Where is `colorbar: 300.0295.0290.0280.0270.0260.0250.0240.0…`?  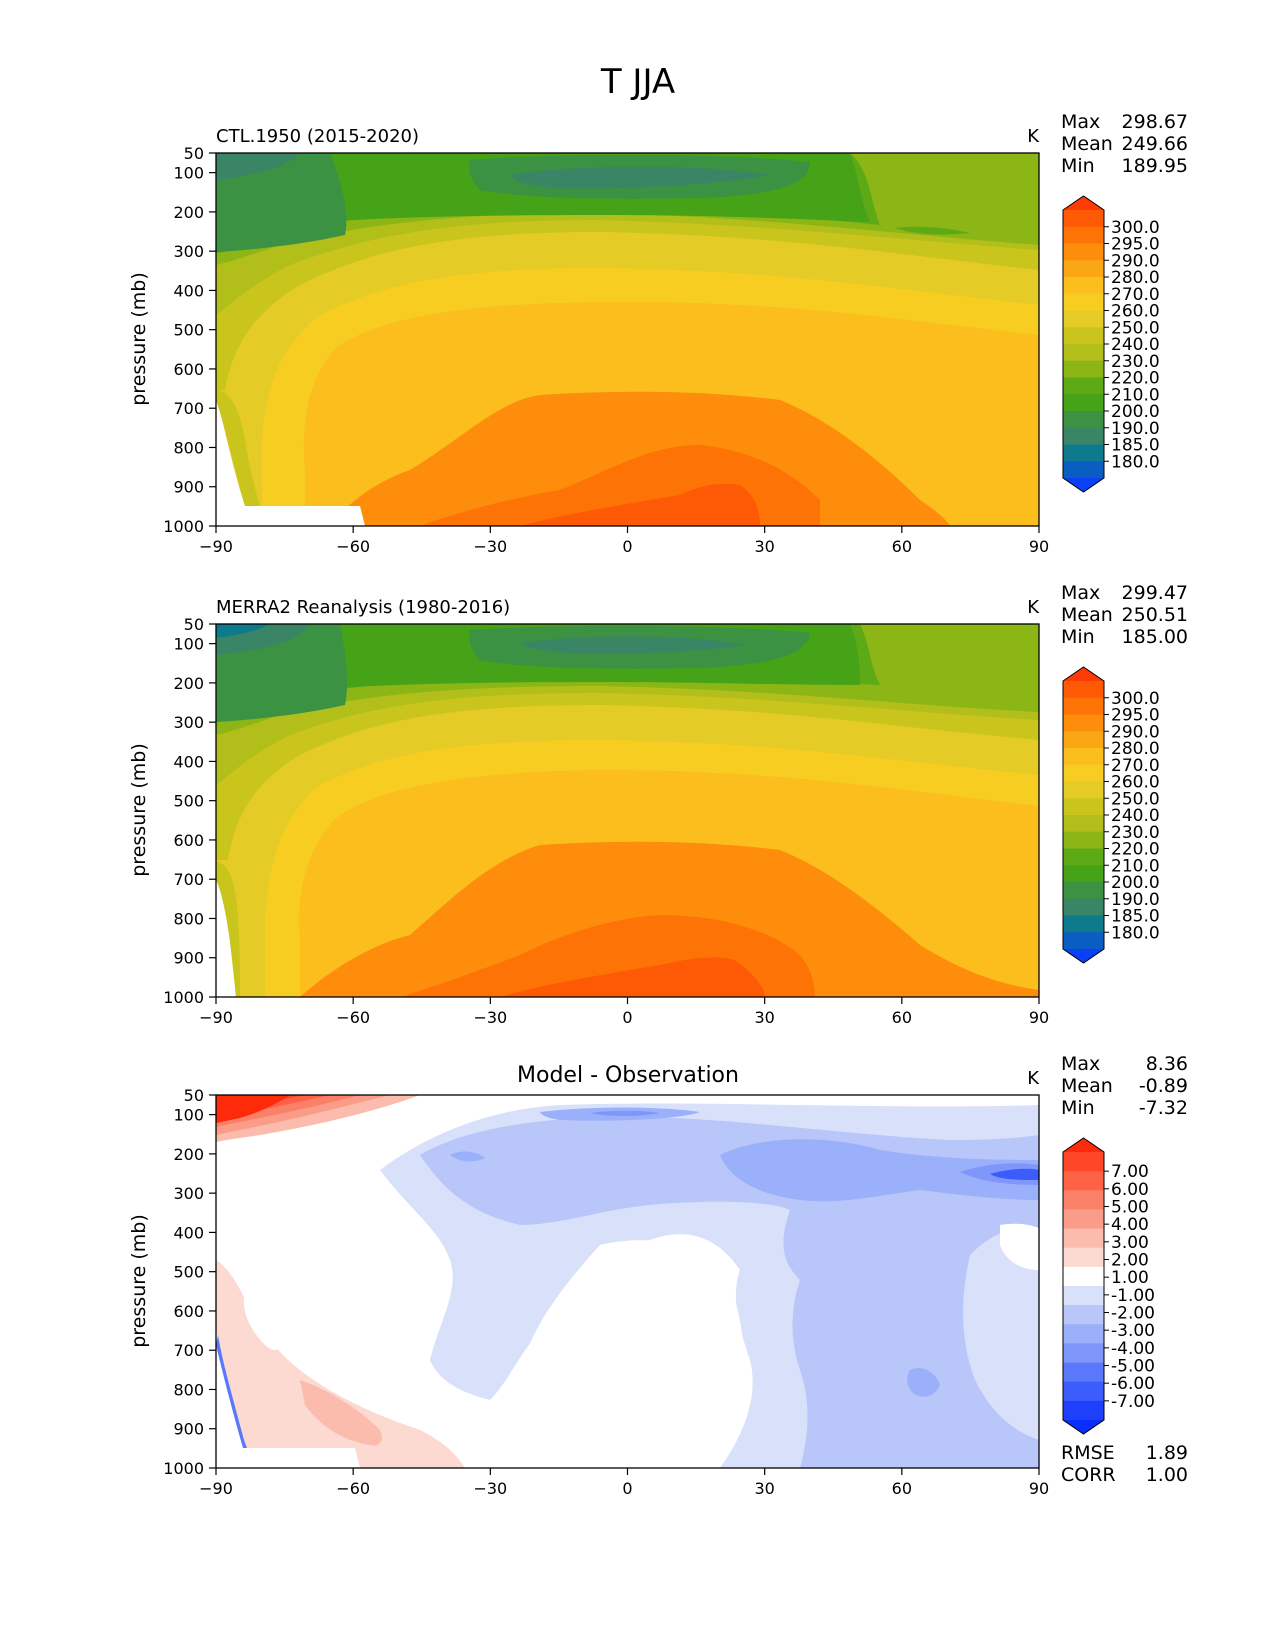
colorbar: 300.0295.0290.0280.0270.0260.0250.0240.0… is located at coordinates (1111, 344).